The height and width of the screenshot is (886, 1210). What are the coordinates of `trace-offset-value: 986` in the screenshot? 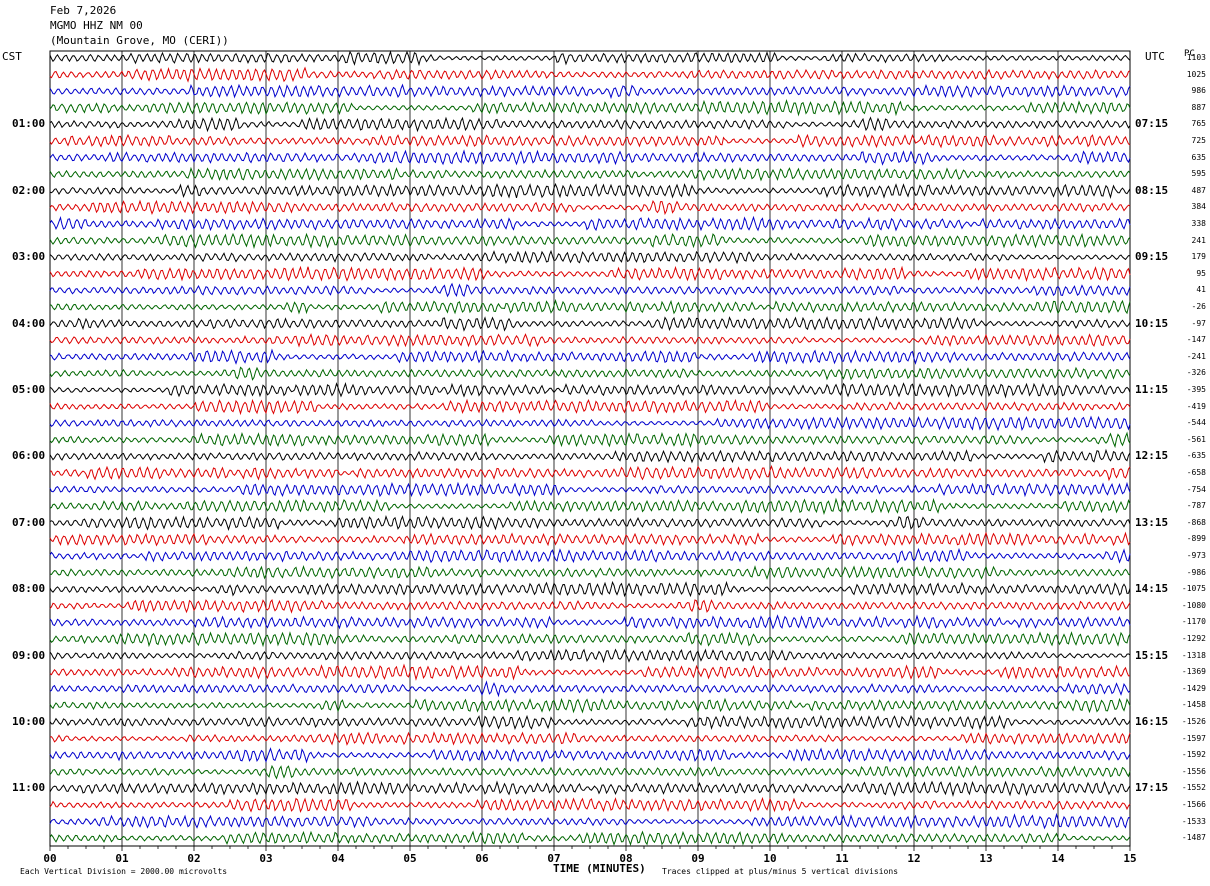 It's located at (1198, 91).